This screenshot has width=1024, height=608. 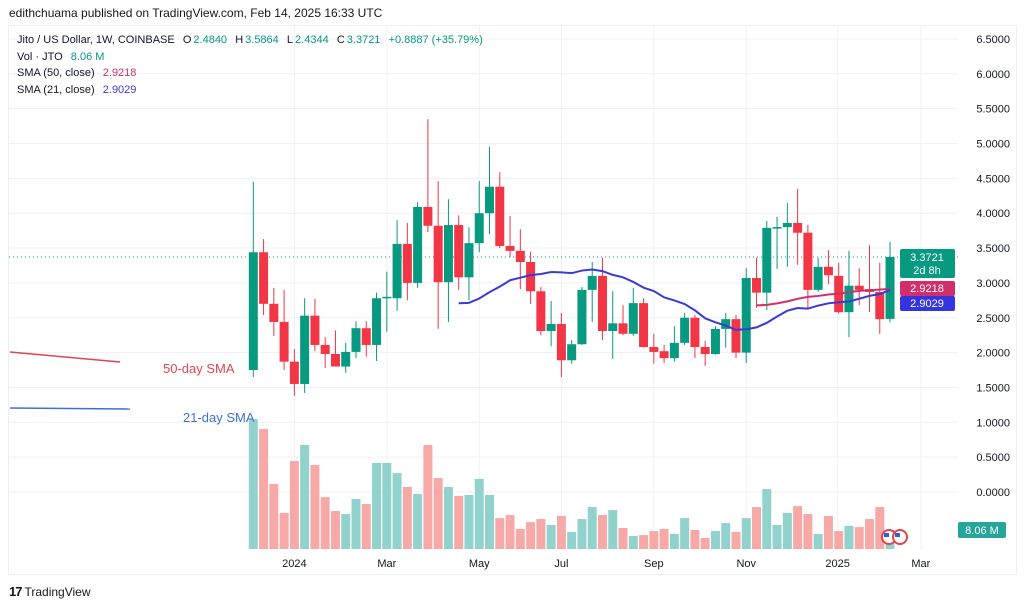 What do you see at coordinates (199, 368) in the screenshot?
I see `sma50-annotation-text: 50-day SMA` at bounding box center [199, 368].